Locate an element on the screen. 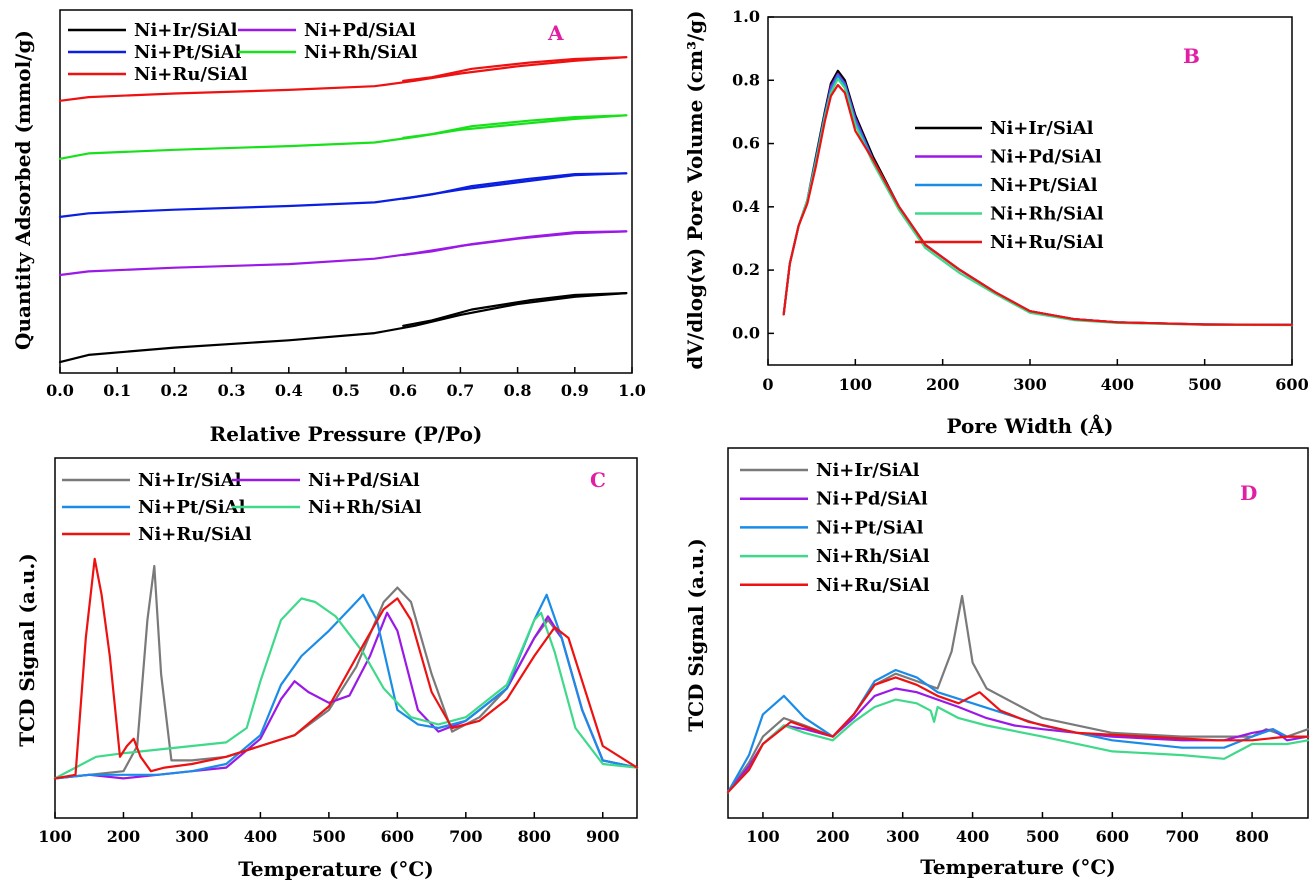  panel-d-legend-label: Ni+Pd/SiAl is located at coordinates (872, 499).